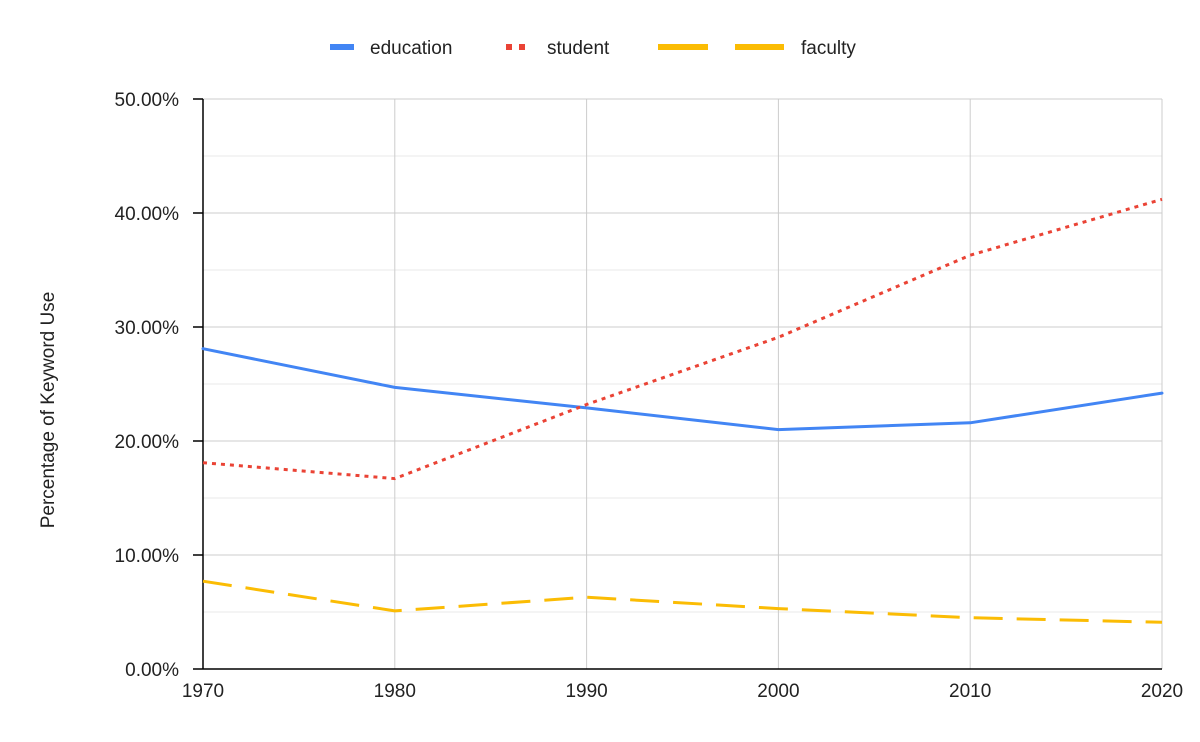 Image resolution: width=1200 pixels, height=742 pixels. What do you see at coordinates (147, 442) in the screenshot?
I see `y-tick-label: 20.00%` at bounding box center [147, 442].